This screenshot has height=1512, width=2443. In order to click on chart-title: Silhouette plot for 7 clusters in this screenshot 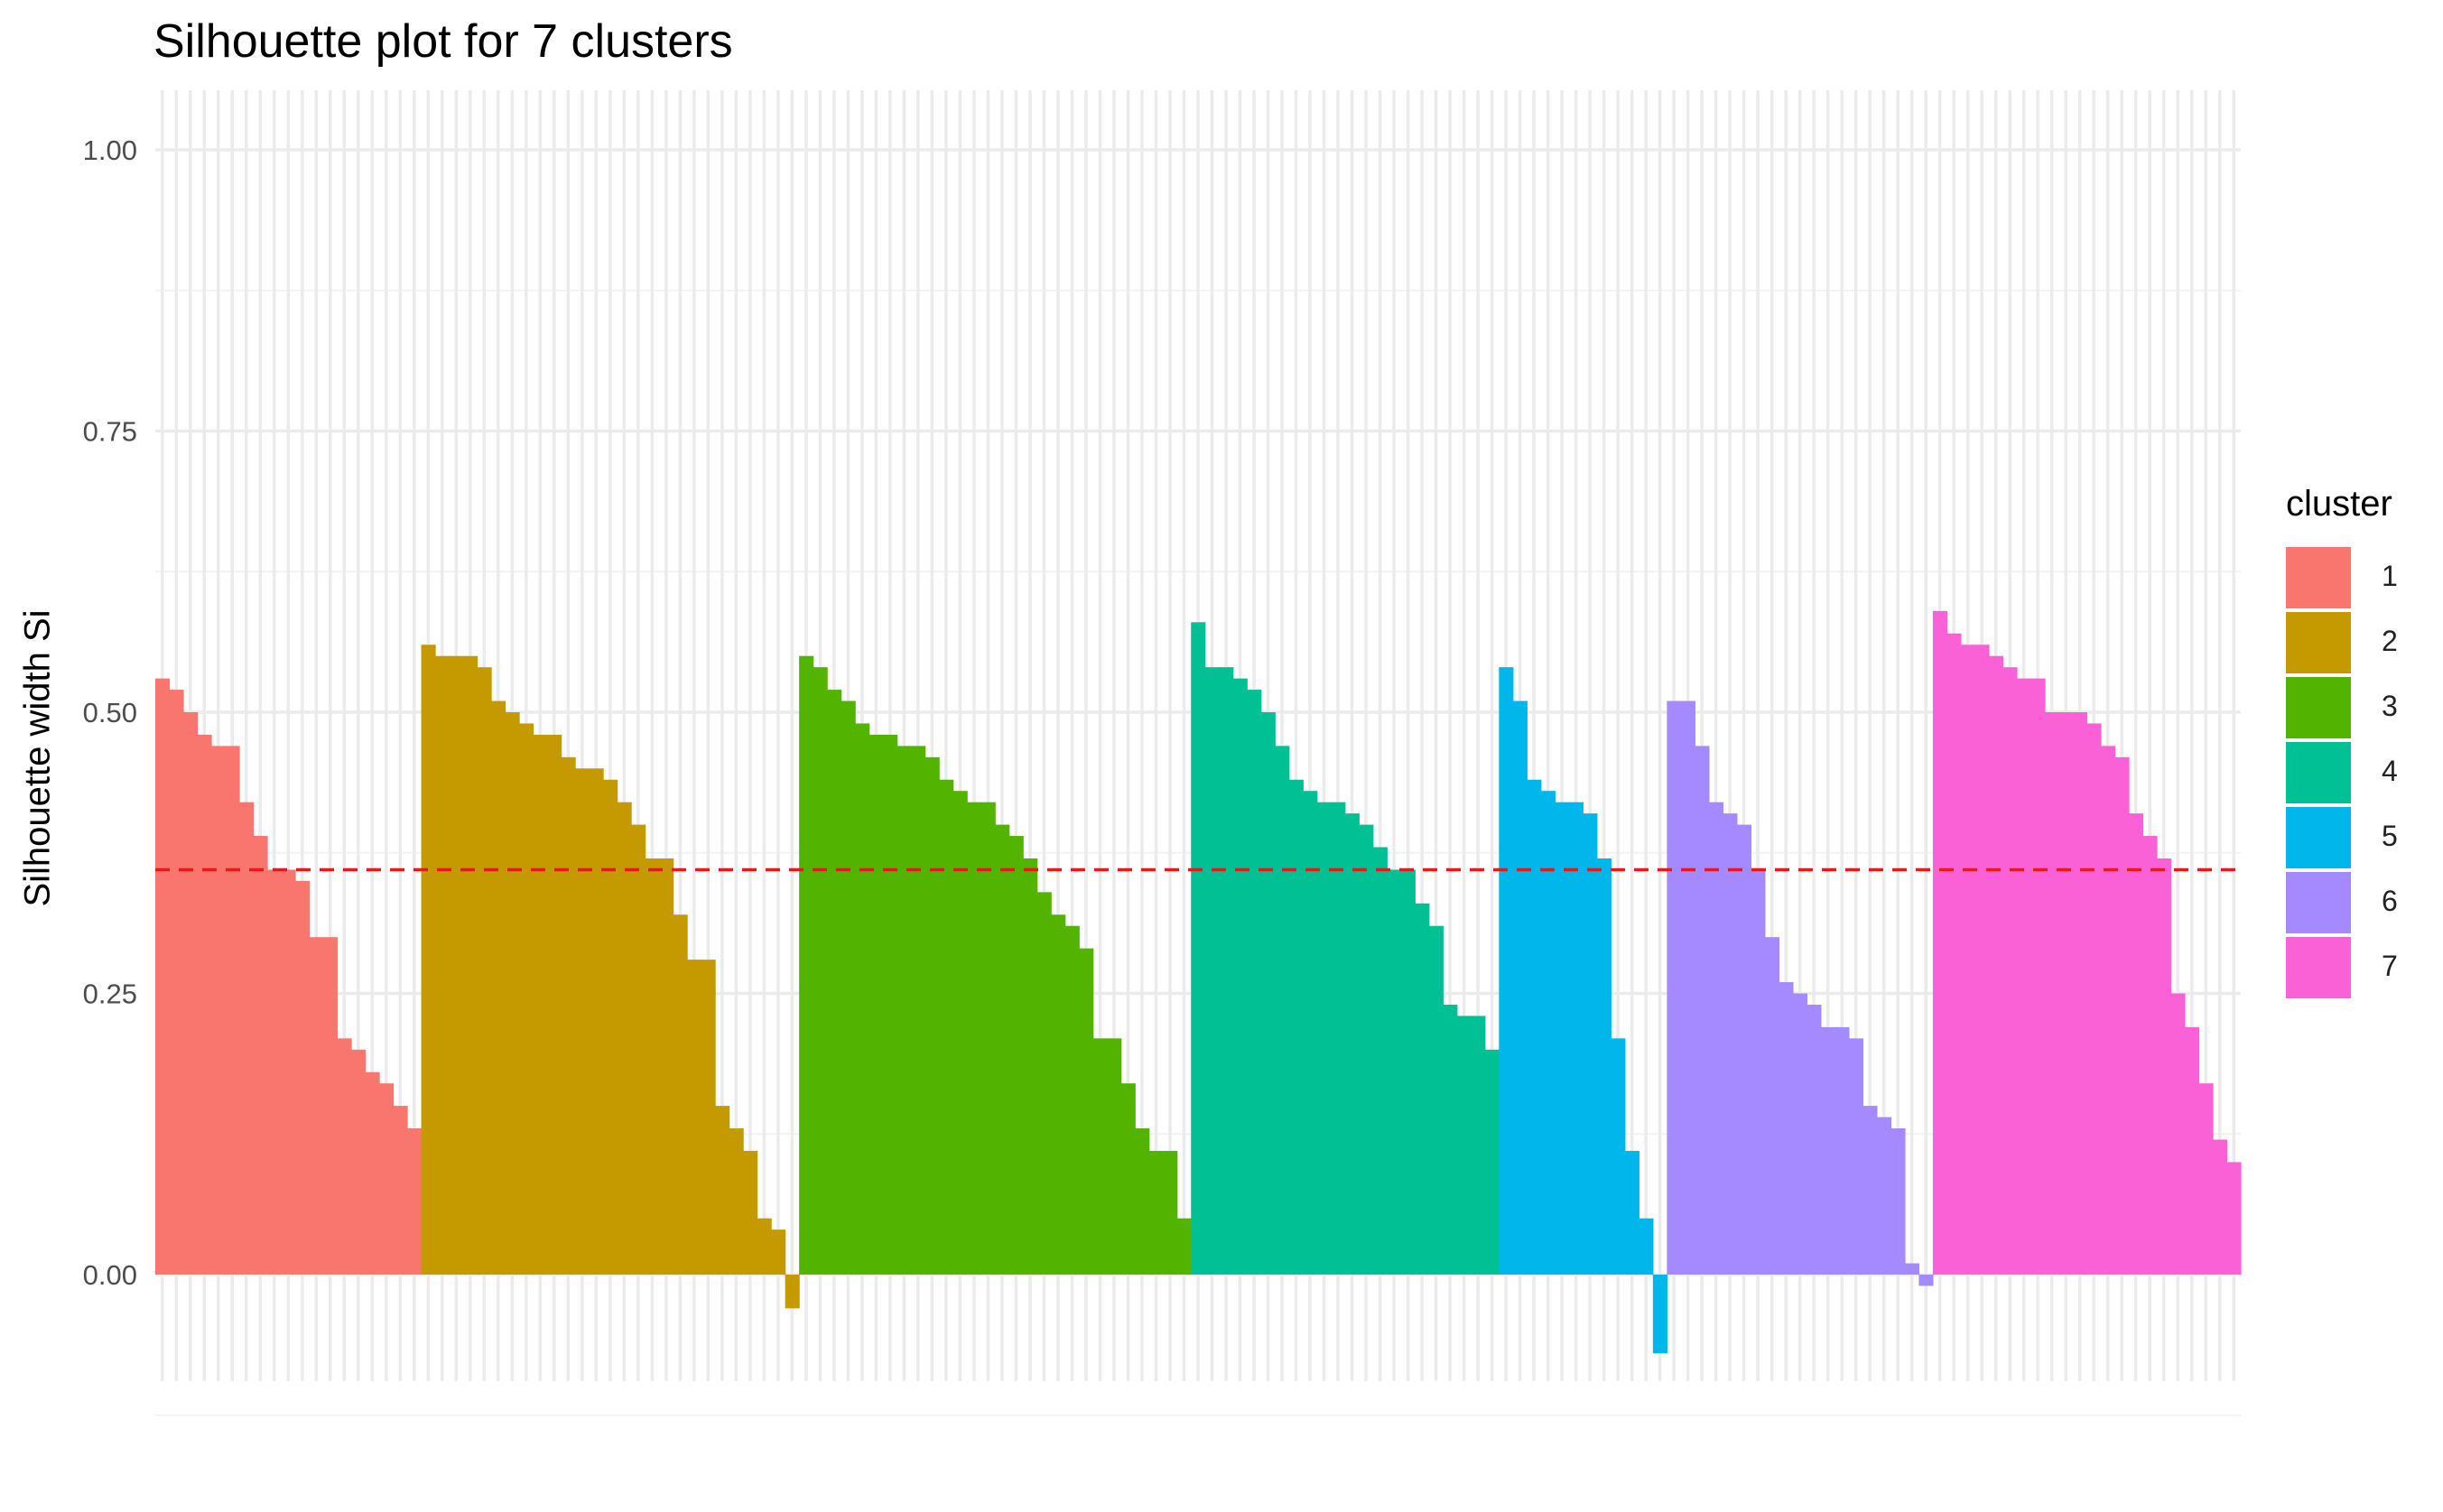, I will do `click(443, 41)`.